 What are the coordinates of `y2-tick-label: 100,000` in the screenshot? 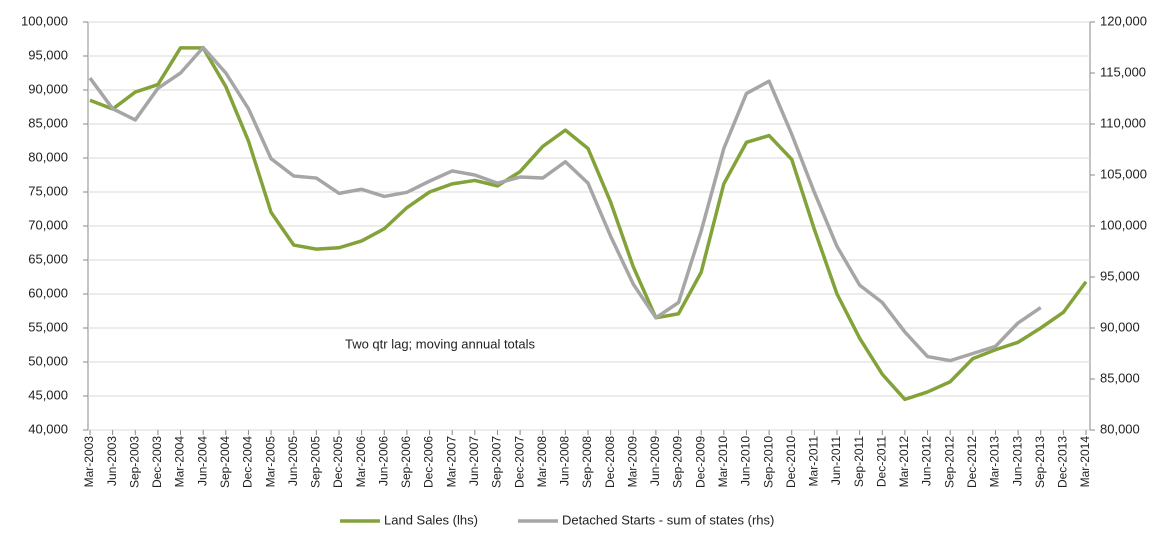 It's located at (1123, 224).